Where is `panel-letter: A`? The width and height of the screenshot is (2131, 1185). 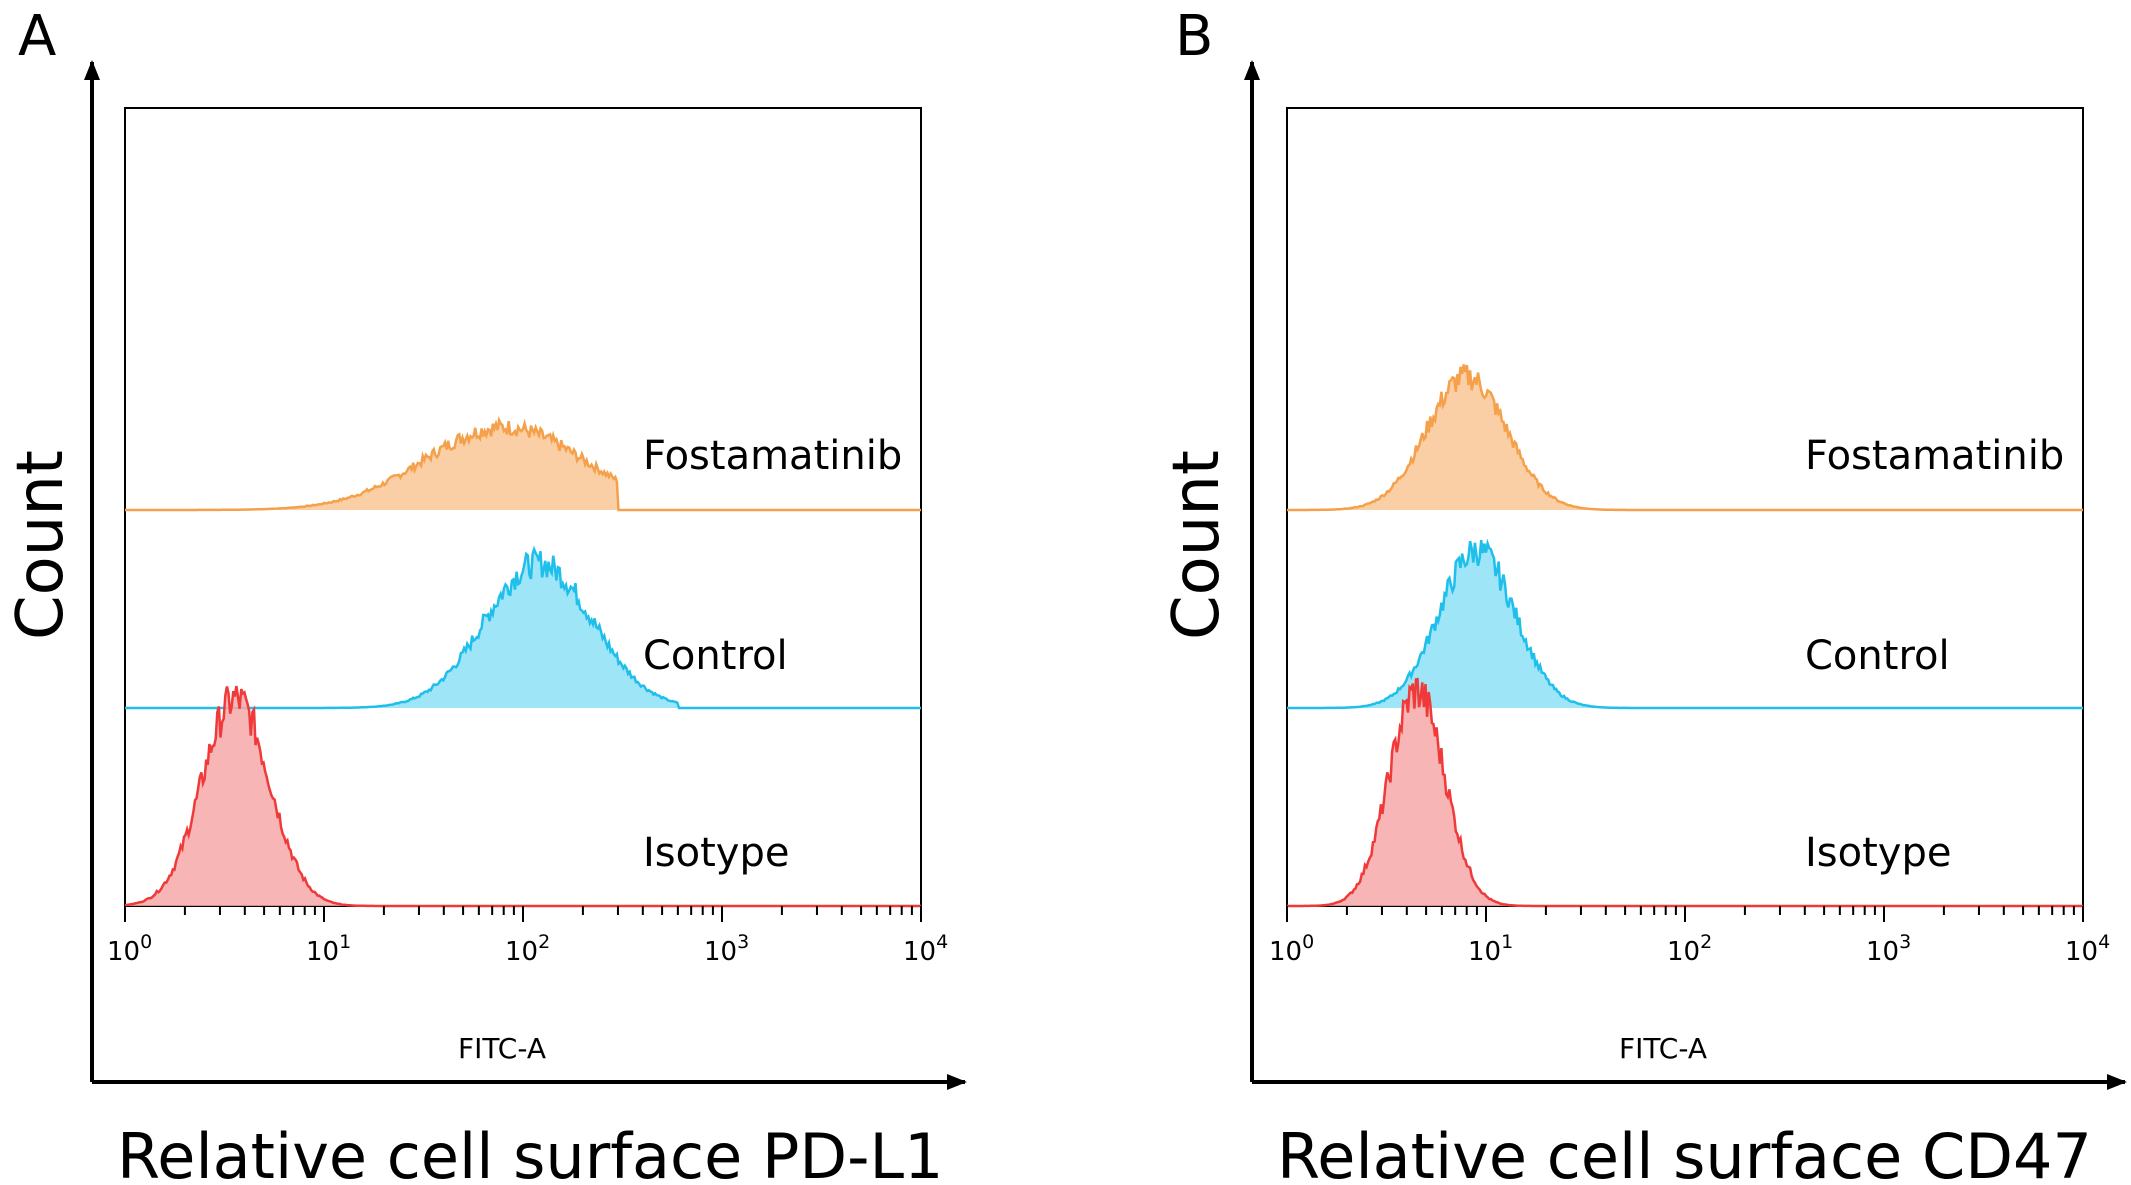 panel-letter: A is located at coordinates (37, 36).